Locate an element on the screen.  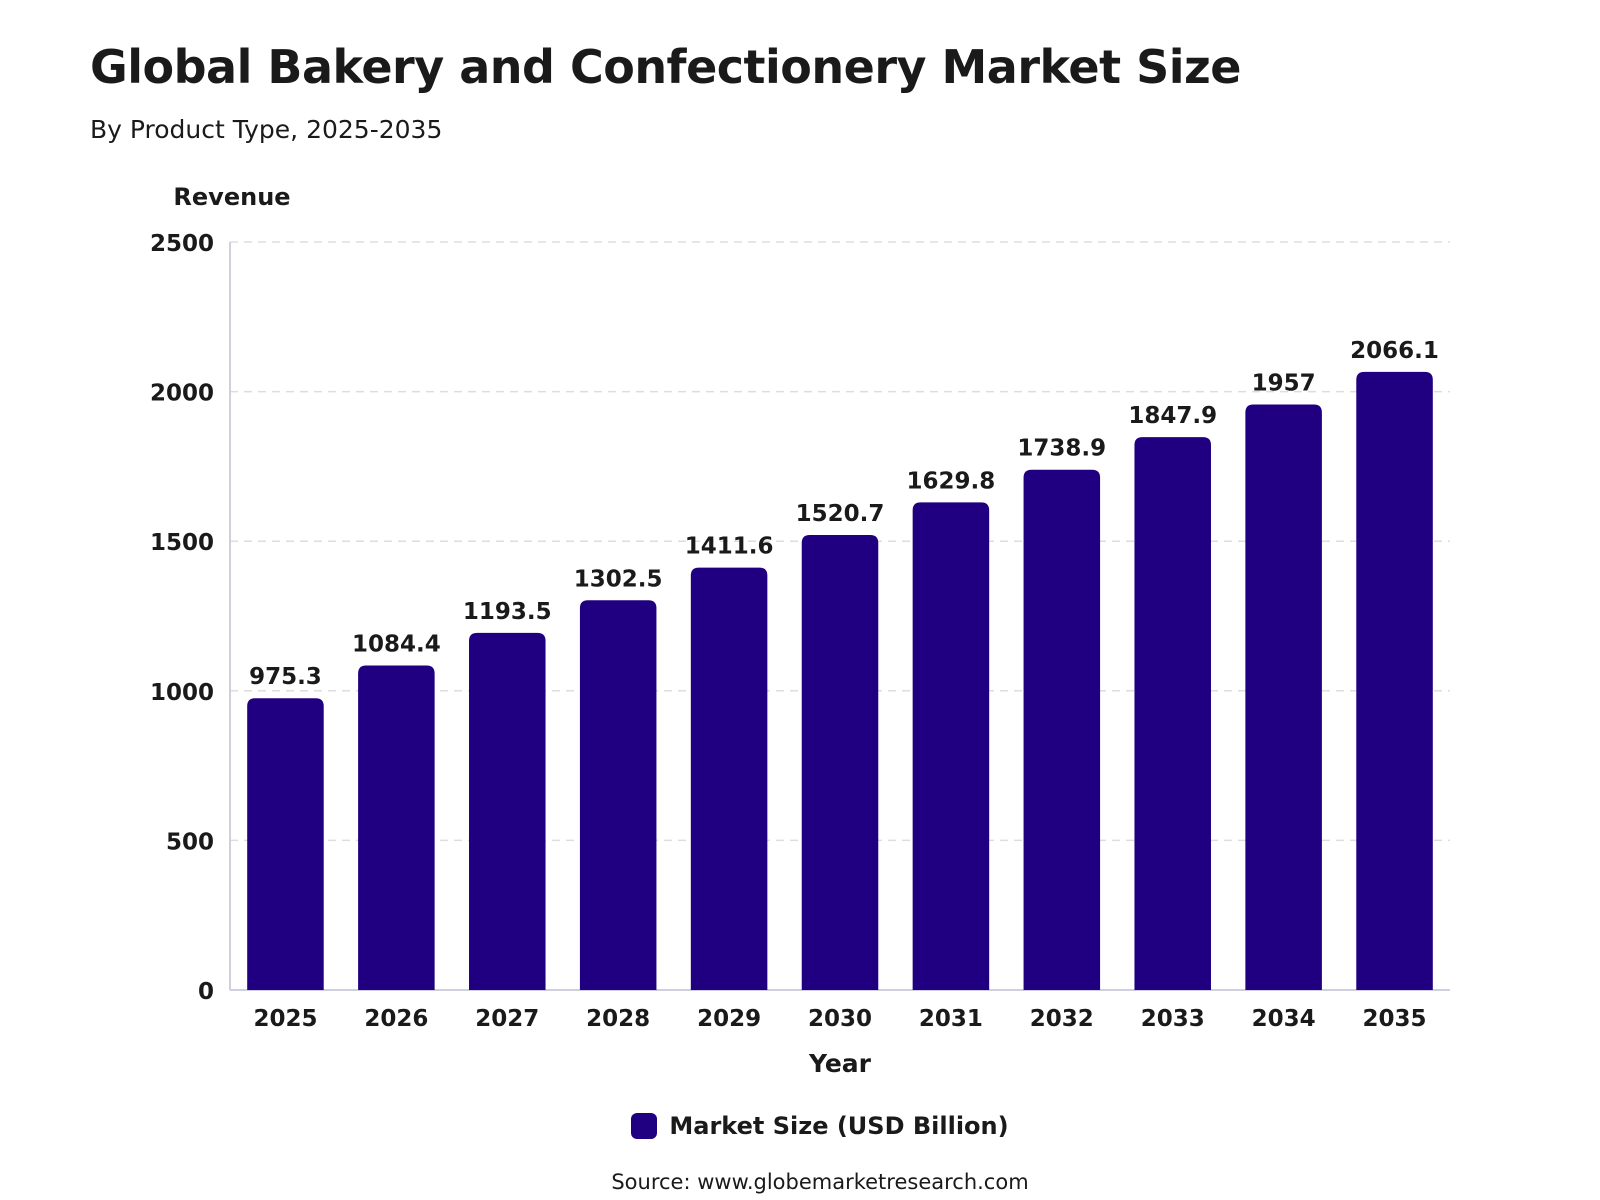
source-note: Source: www.globemarketresearch.com is located at coordinates (800, 1182).